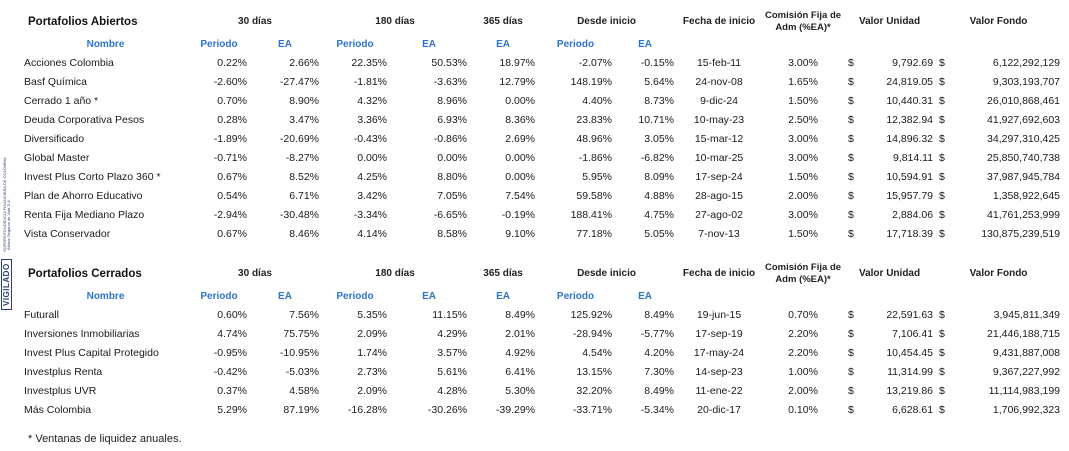 This screenshot has width=1069, height=451. I want to click on ea-desde-inicio-cell: 8.09%, so click(659, 176).